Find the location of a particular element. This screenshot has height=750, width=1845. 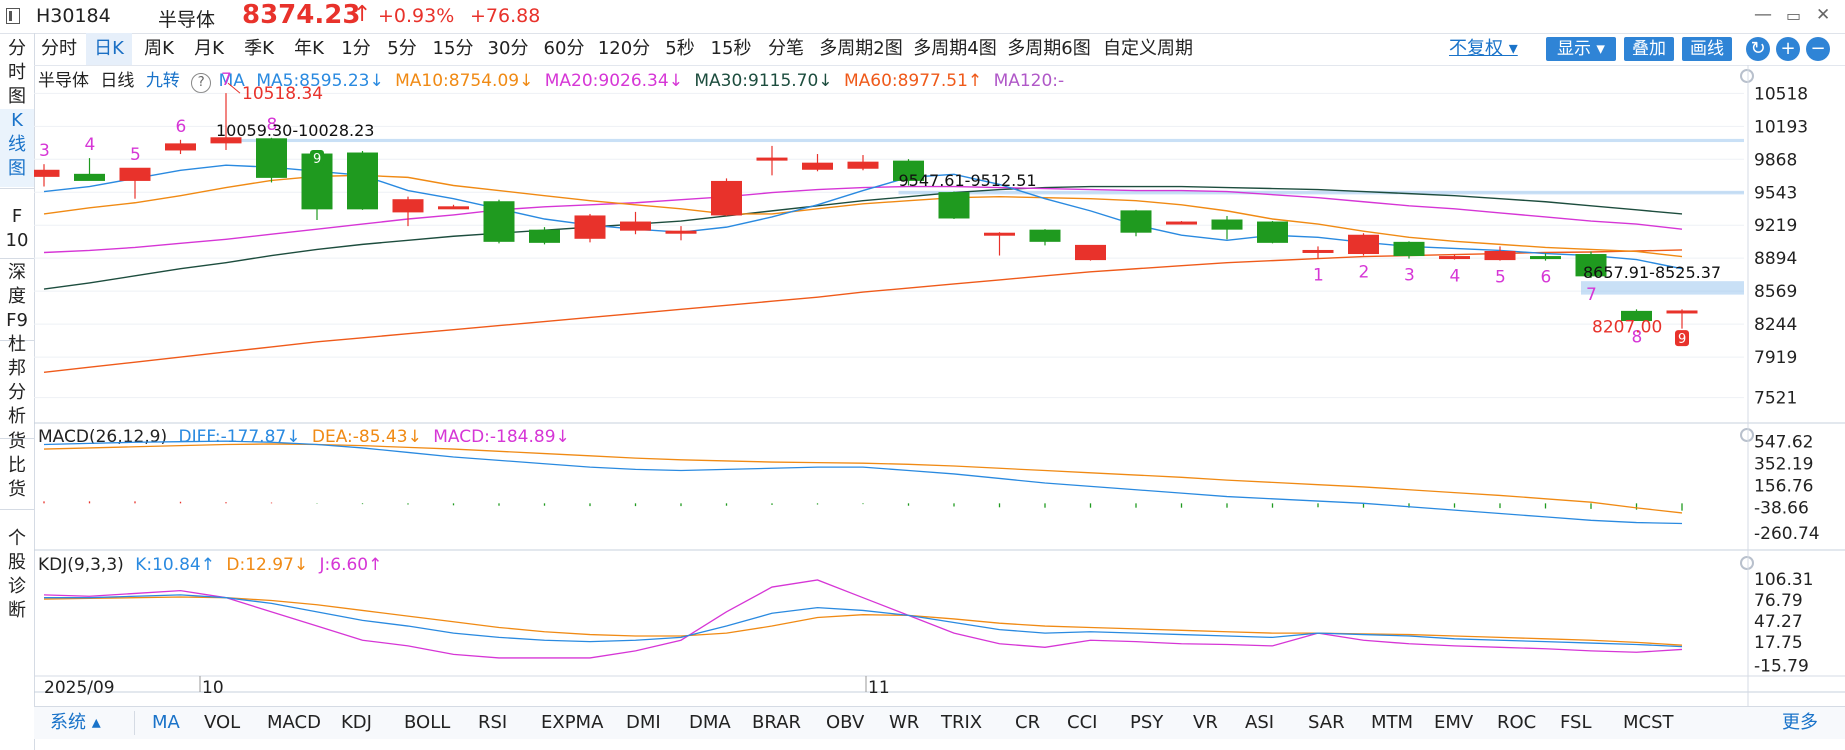

period-2: 周K is located at coordinates (159, 48).